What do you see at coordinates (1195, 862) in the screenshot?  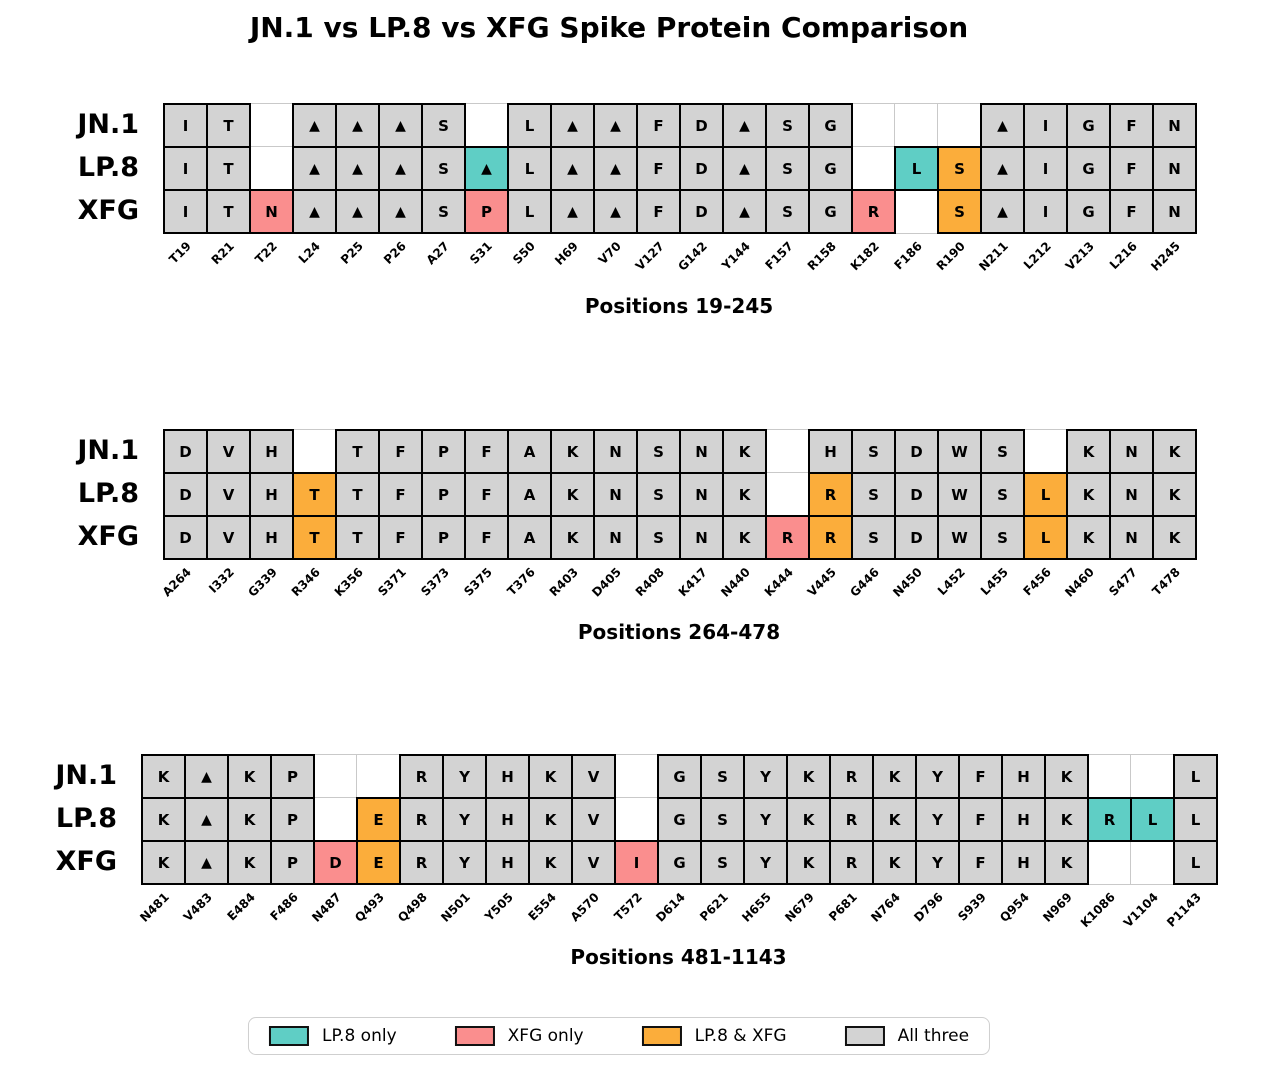 I see `cell-P1143-XFG: L` at bounding box center [1195, 862].